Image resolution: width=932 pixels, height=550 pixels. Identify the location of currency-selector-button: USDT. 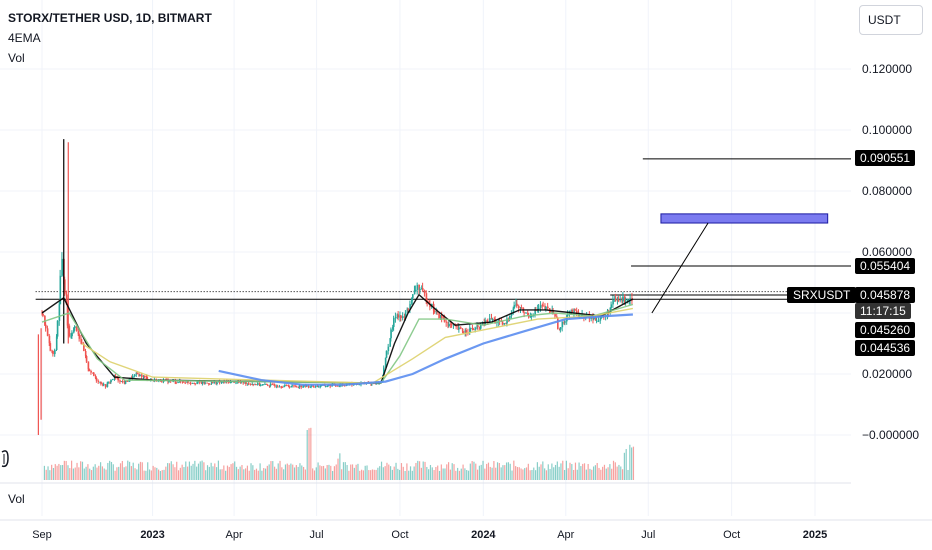
(891, 20).